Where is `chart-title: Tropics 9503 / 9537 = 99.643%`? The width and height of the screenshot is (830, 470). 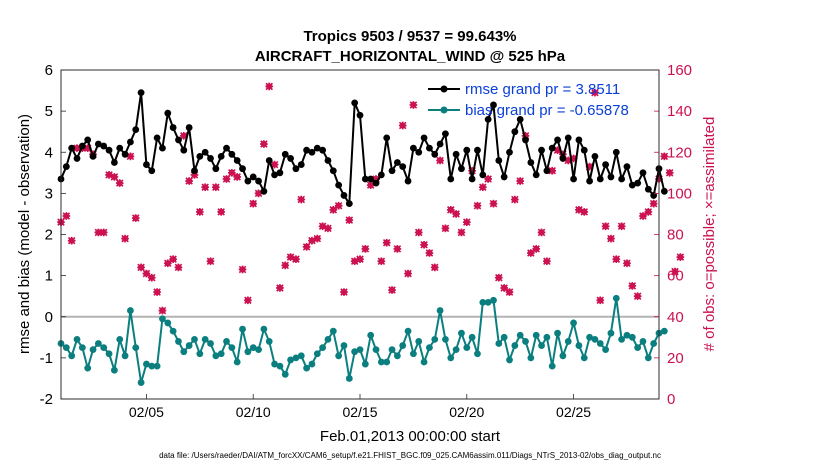 chart-title: Tropics 9503 / 9537 = 99.643% is located at coordinates (409, 36).